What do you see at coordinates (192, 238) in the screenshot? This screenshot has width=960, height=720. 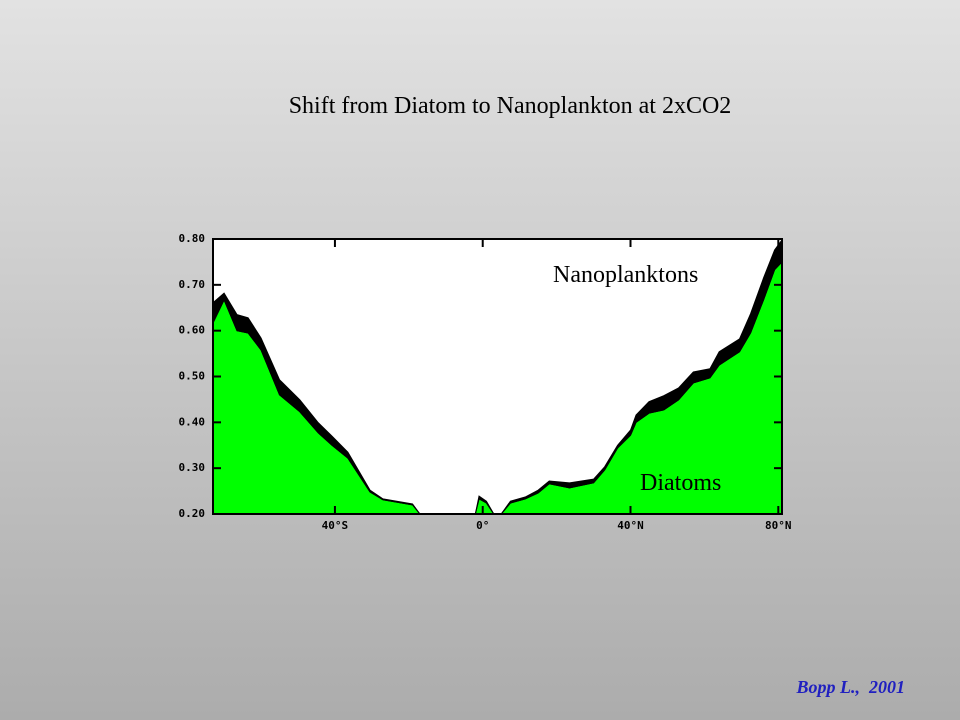 I see `y-tick-label: 0.80` at bounding box center [192, 238].